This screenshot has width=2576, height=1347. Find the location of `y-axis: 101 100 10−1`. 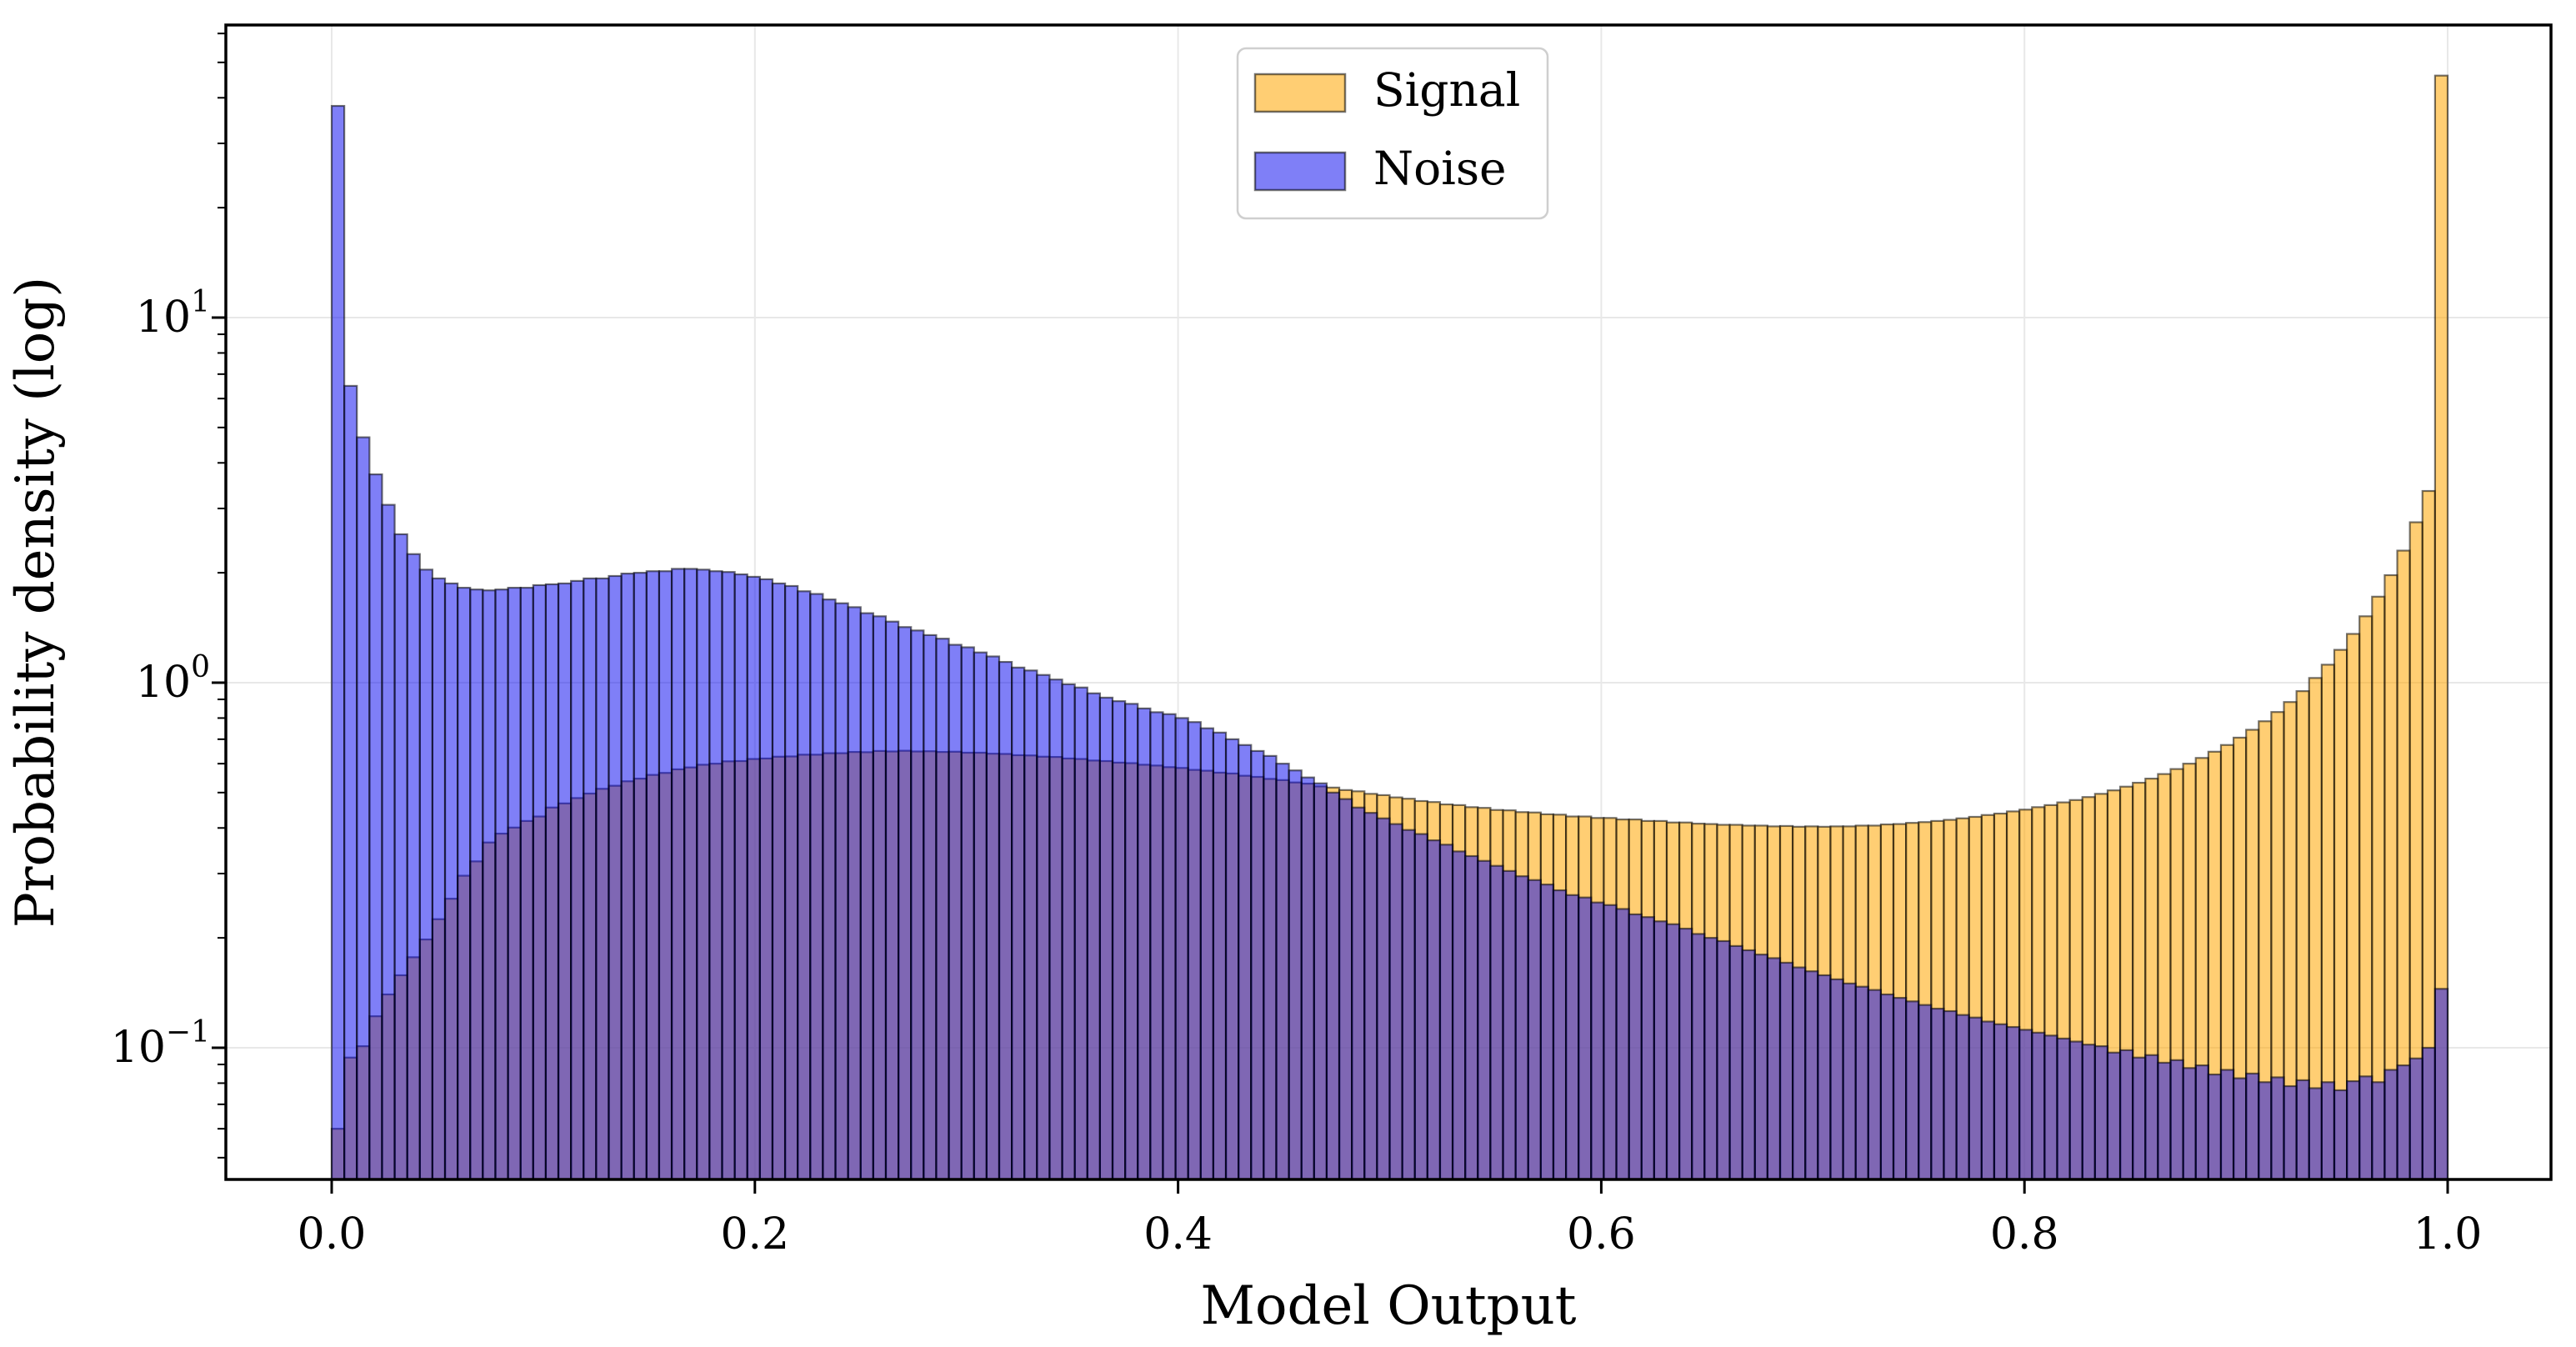

y-axis: 101 100 10−1 is located at coordinates (169, 596).